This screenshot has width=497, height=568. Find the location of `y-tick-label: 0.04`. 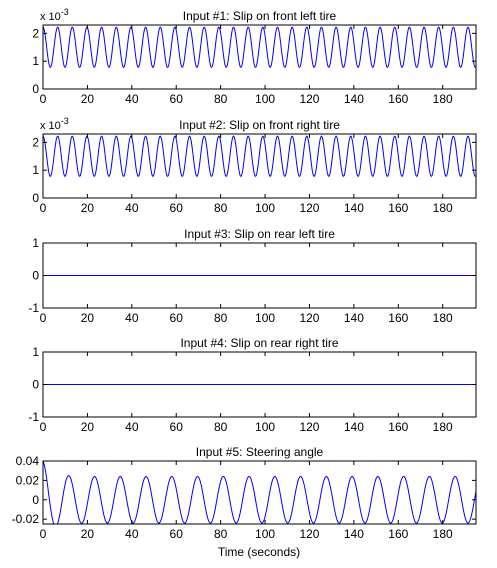

y-tick-label: 0.04 is located at coordinates (28, 461).